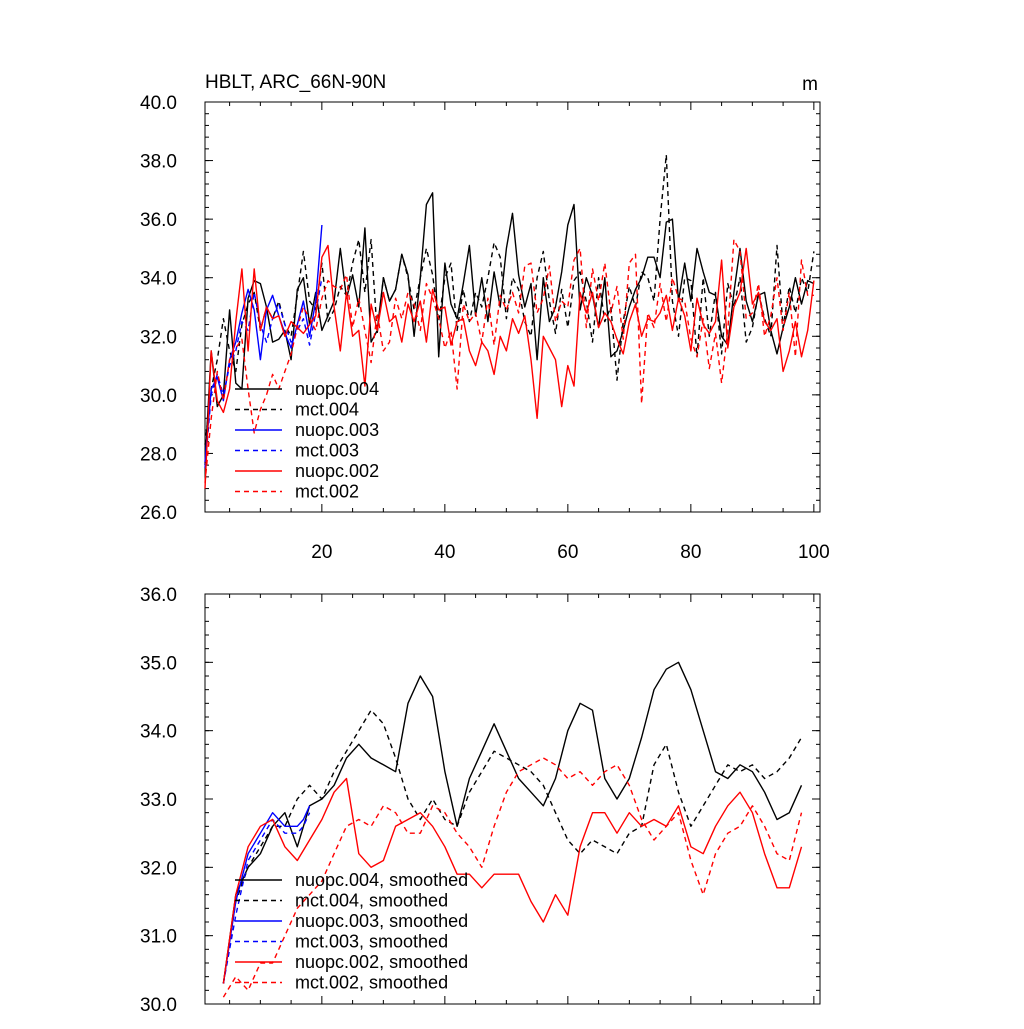 The height and width of the screenshot is (1029, 1024). Describe the element at coordinates (371, 942) in the screenshot. I see `legend-label: mct.003, smoothed` at that location.